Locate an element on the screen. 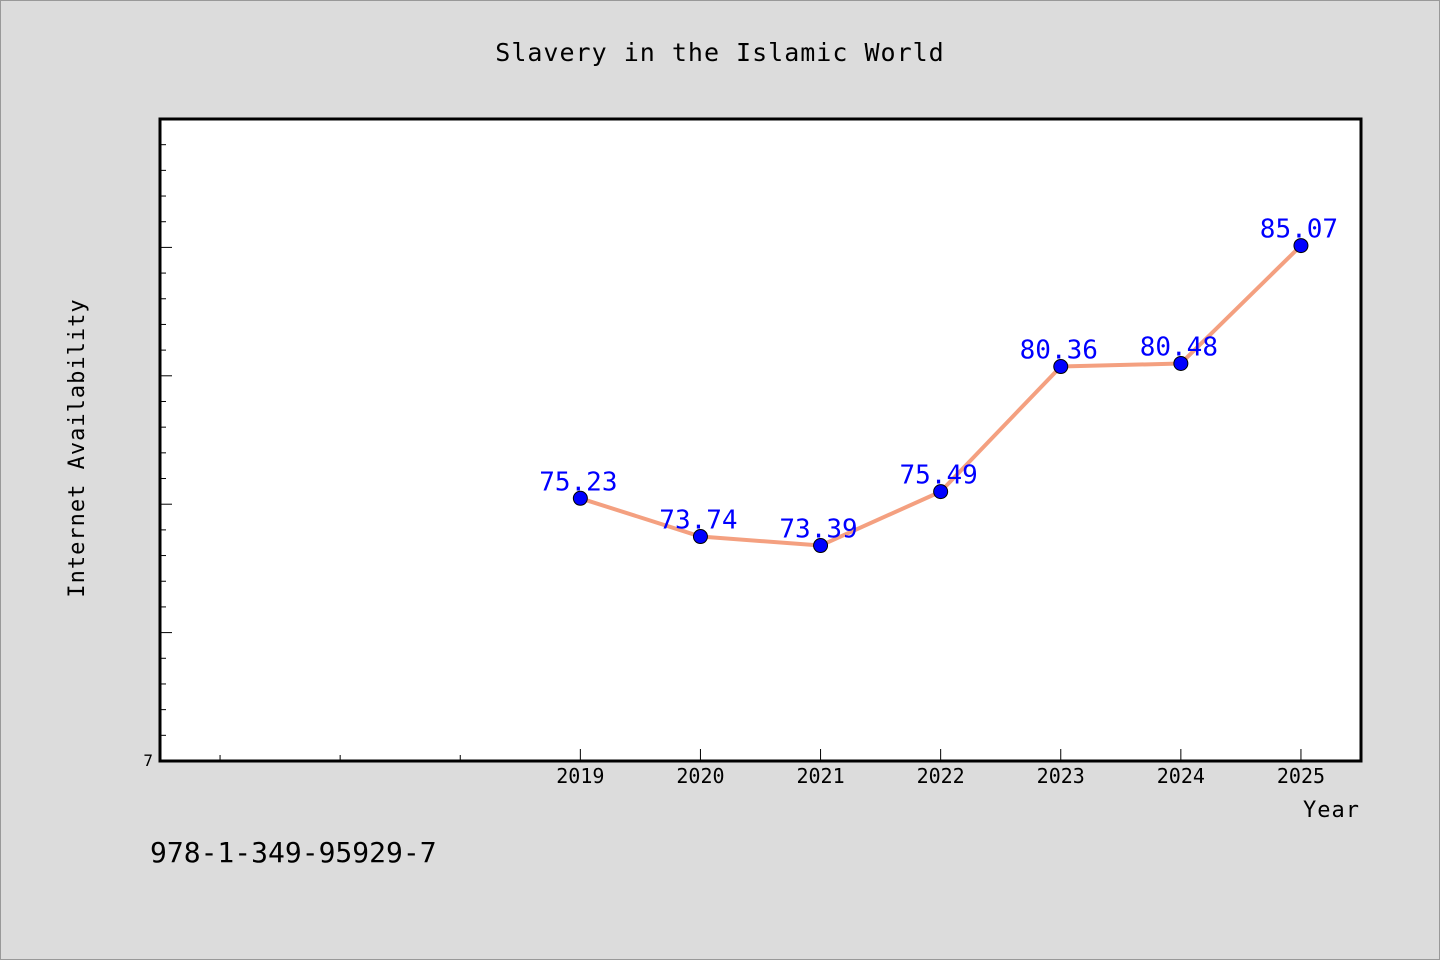  x-tick-label: 2019 is located at coordinates (580, 776).